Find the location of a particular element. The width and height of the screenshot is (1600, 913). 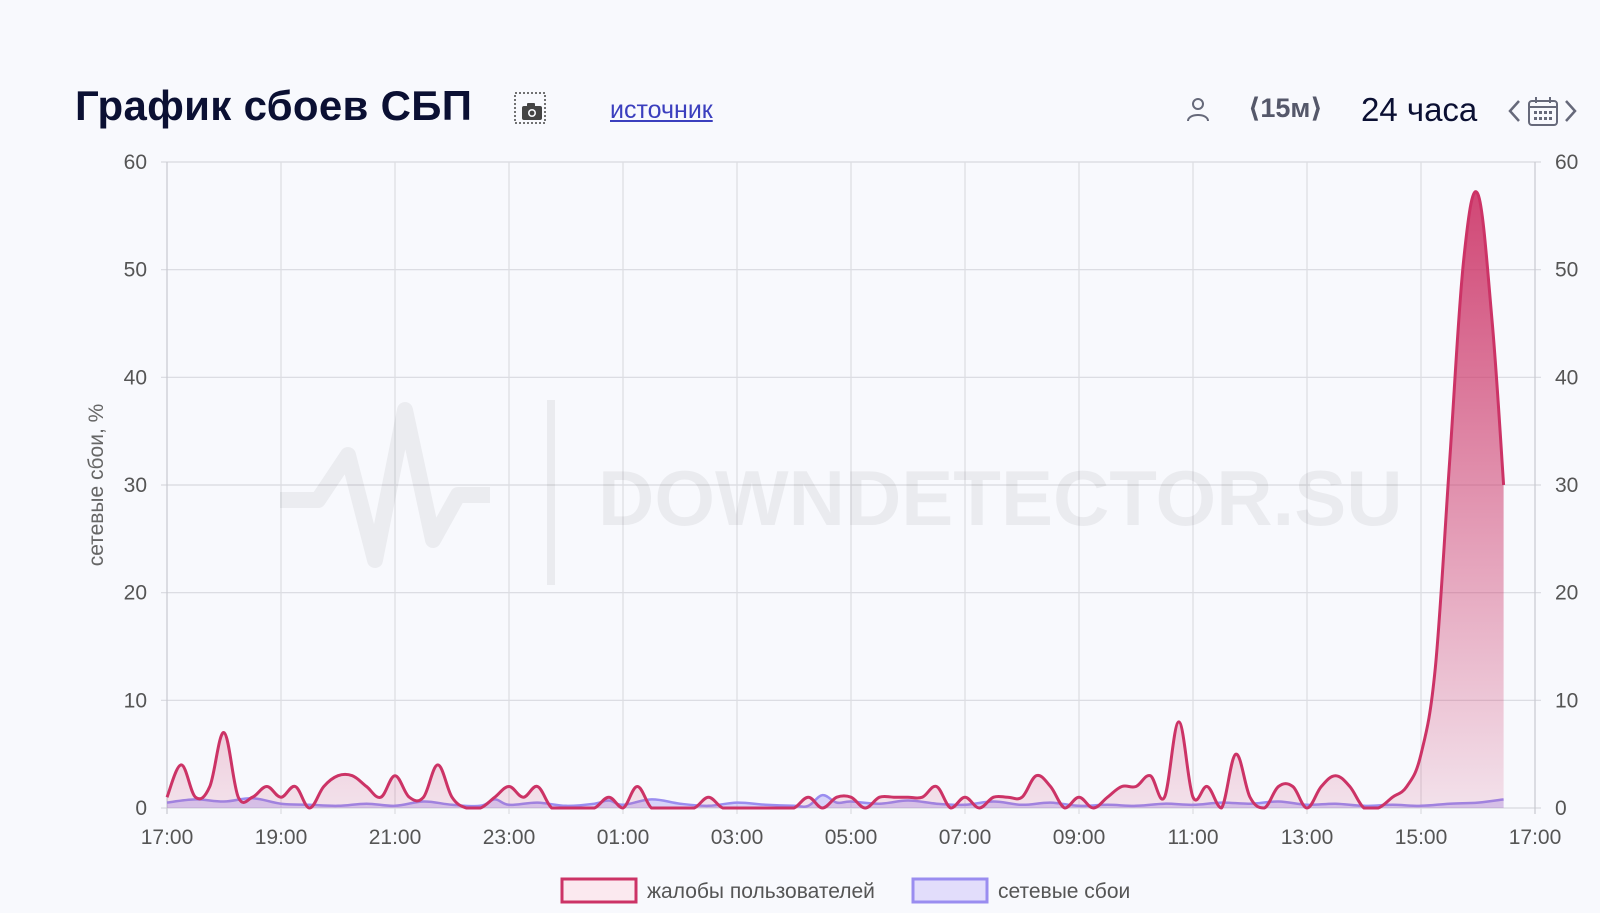

watermark: DOWNDETECTOR.SU is located at coordinates (841, 492).